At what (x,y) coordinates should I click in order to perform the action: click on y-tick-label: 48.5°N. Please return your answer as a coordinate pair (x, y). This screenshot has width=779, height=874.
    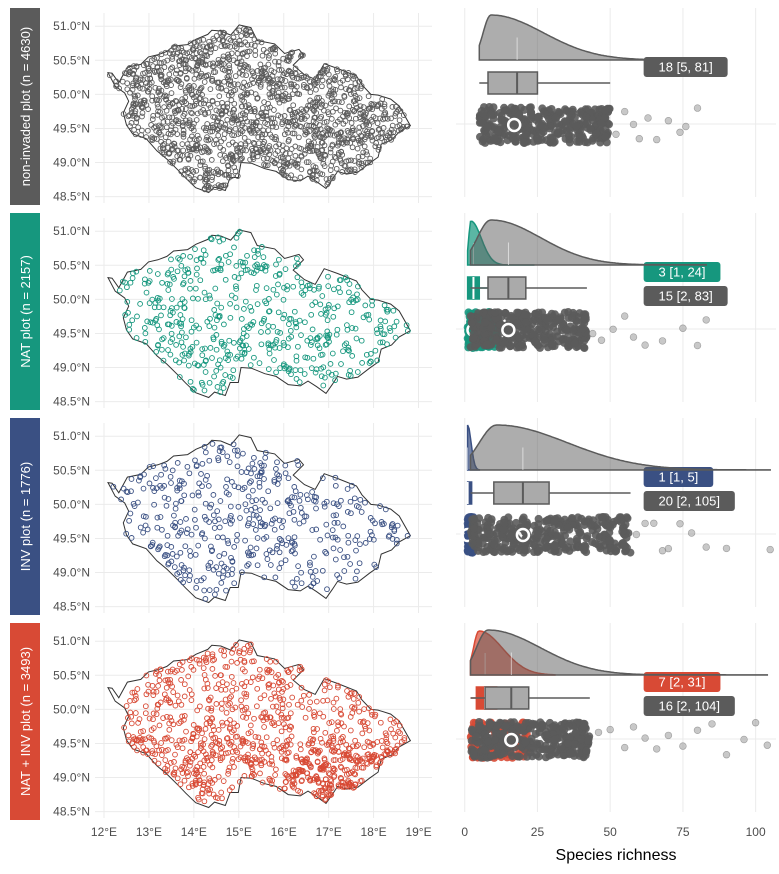
    Looking at the image, I should click on (71, 607).